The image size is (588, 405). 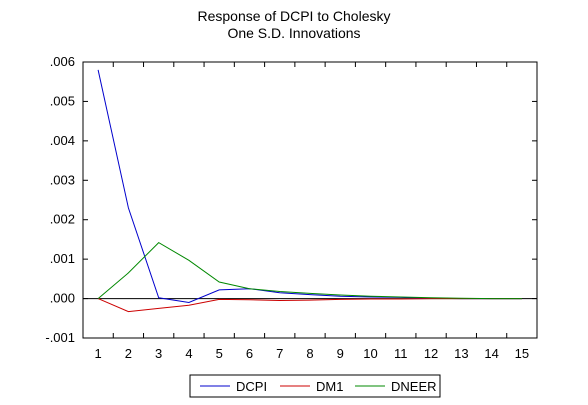 I want to click on x-tick-label: 8, so click(x=309, y=353).